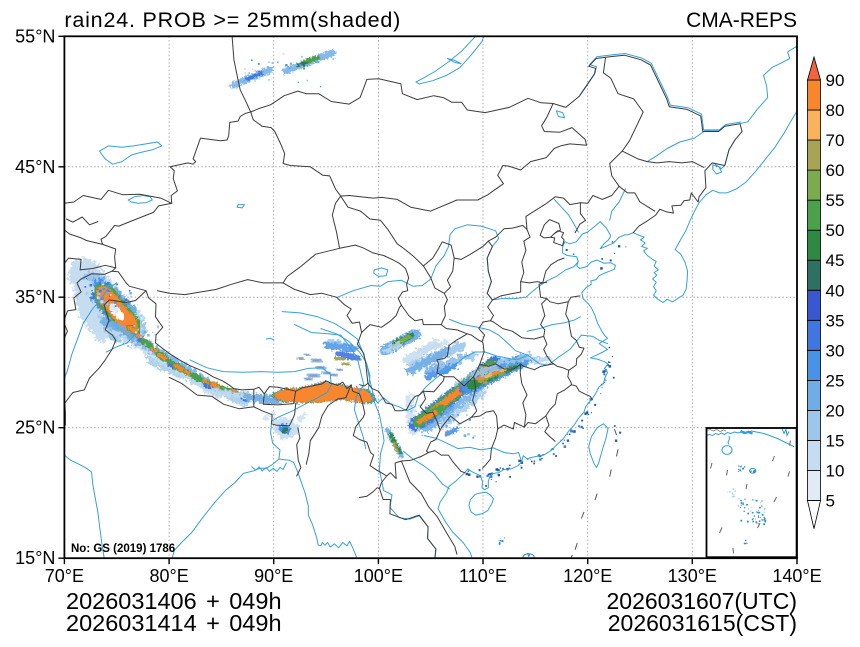  I want to click on svg-text: 90, so click(835, 80).